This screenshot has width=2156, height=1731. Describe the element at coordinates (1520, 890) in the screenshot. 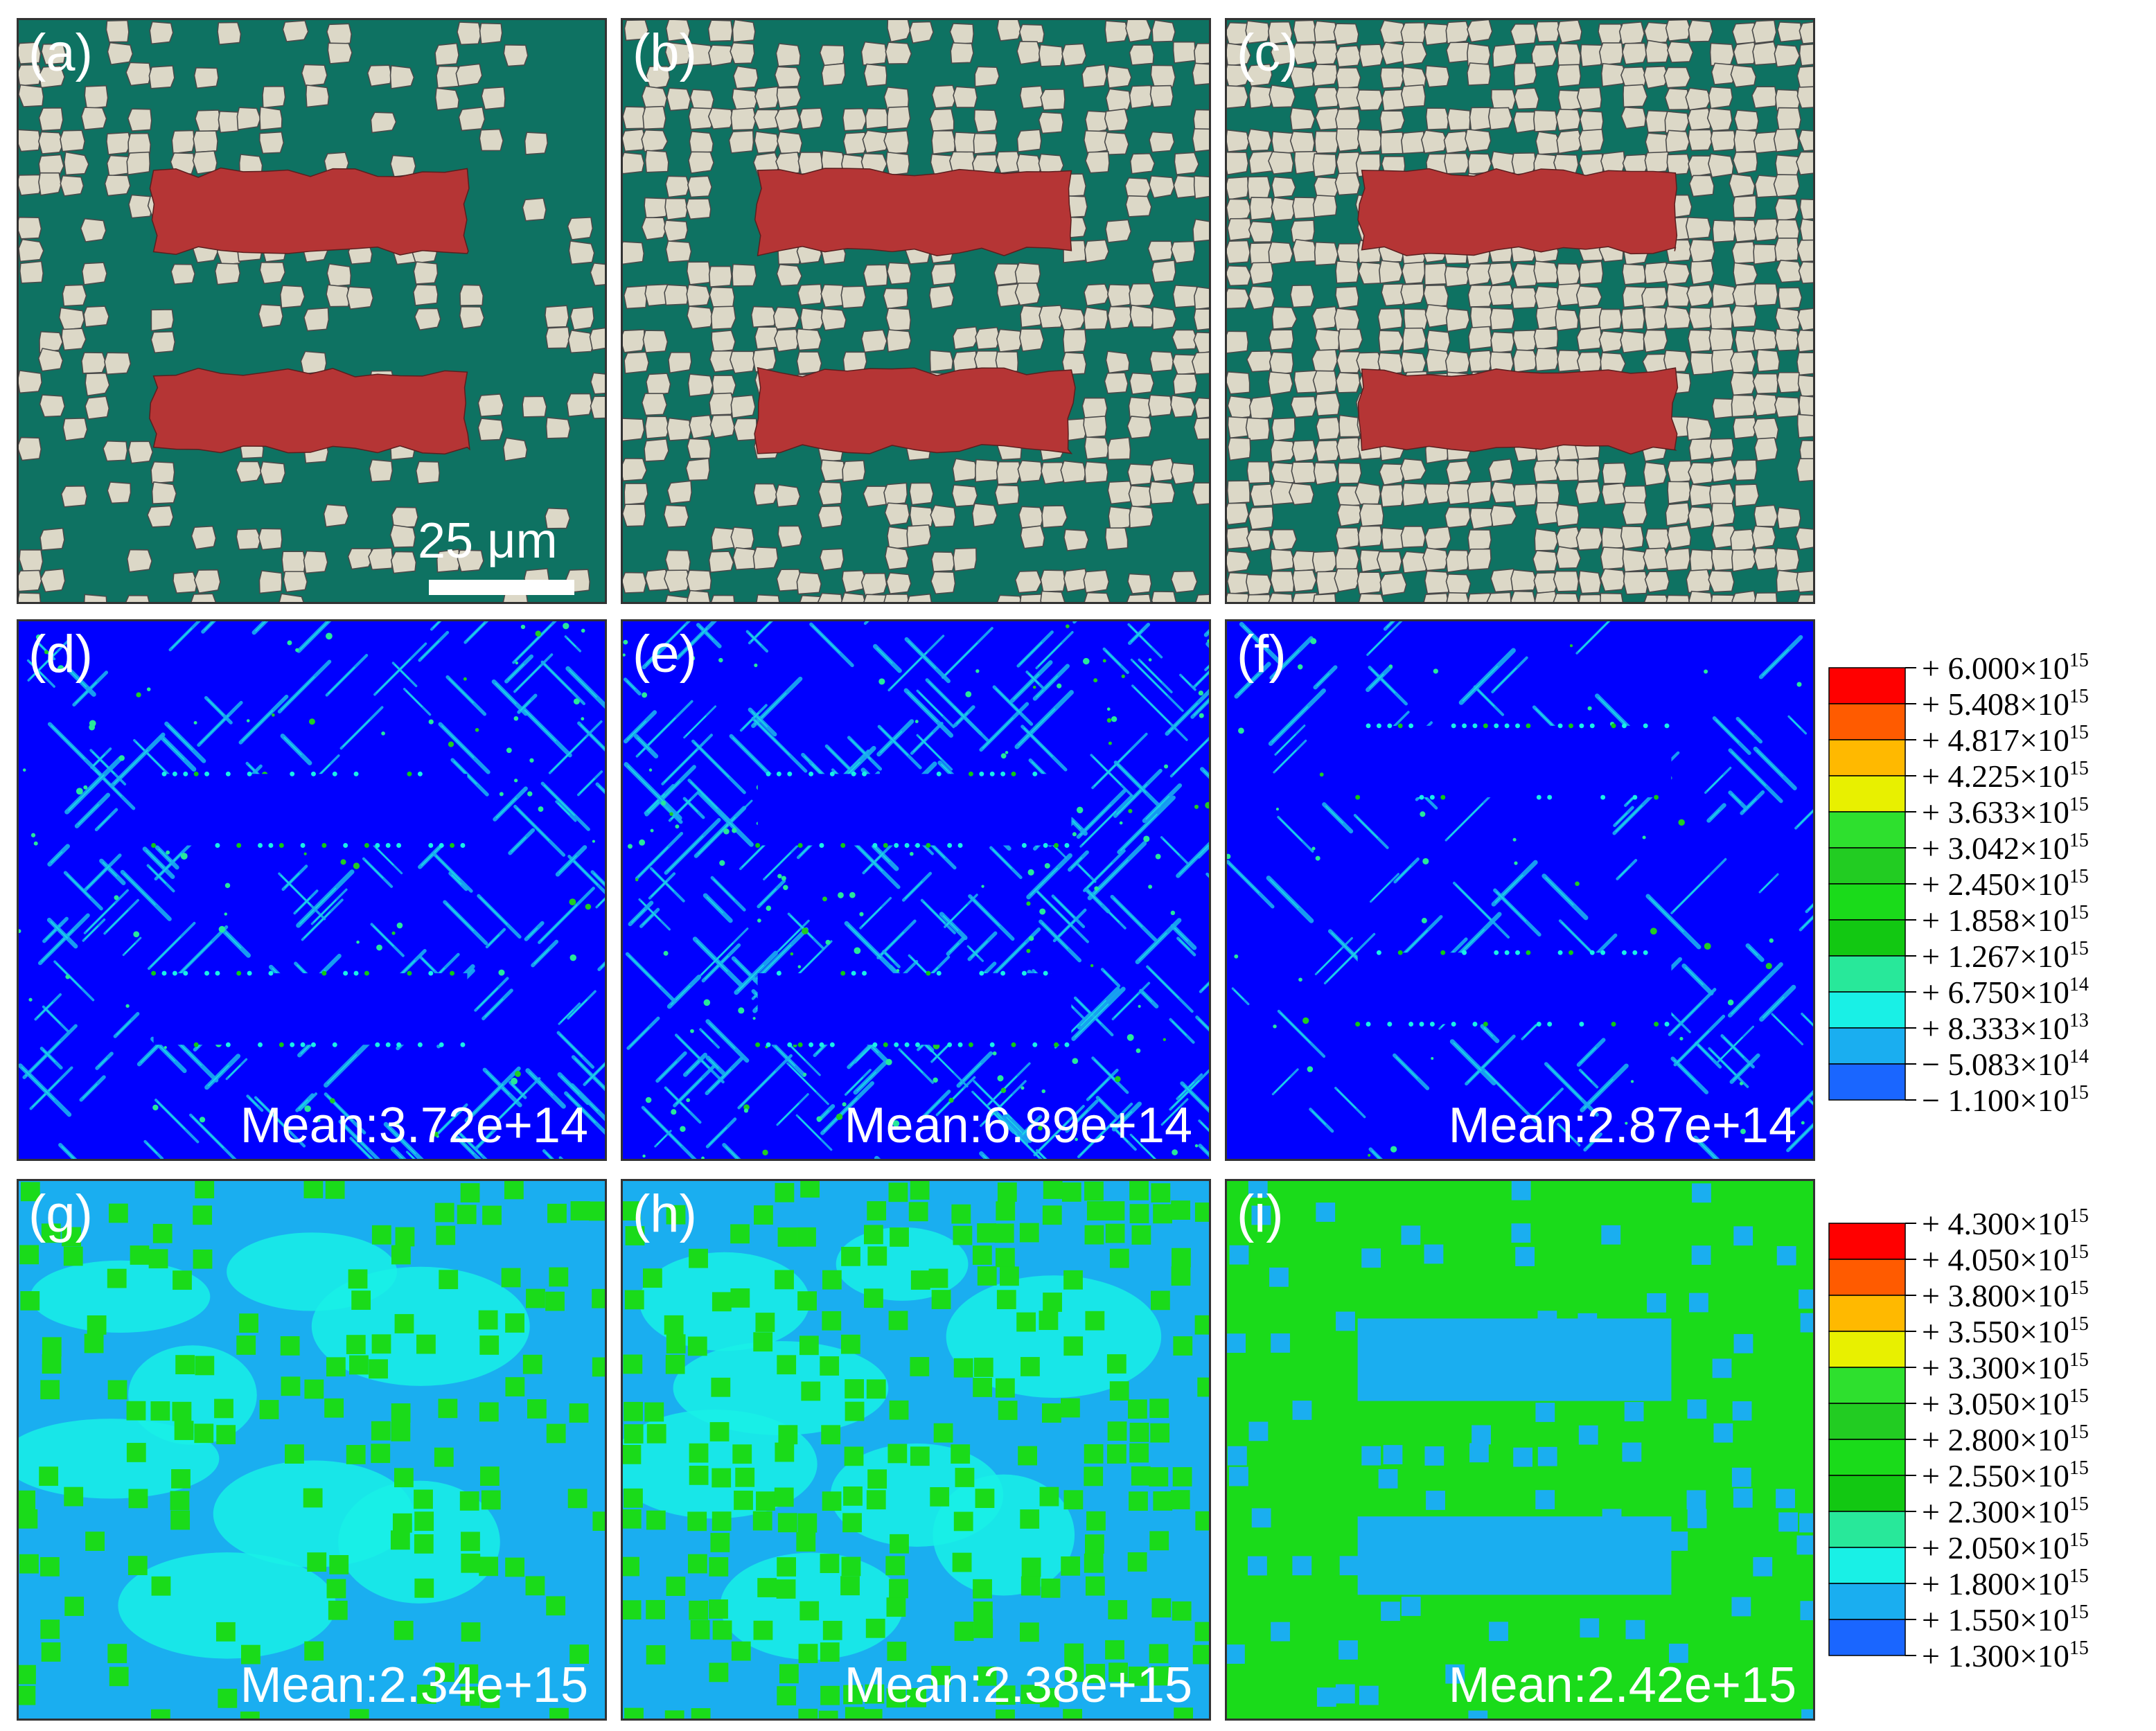

I see `contour-map` at that location.